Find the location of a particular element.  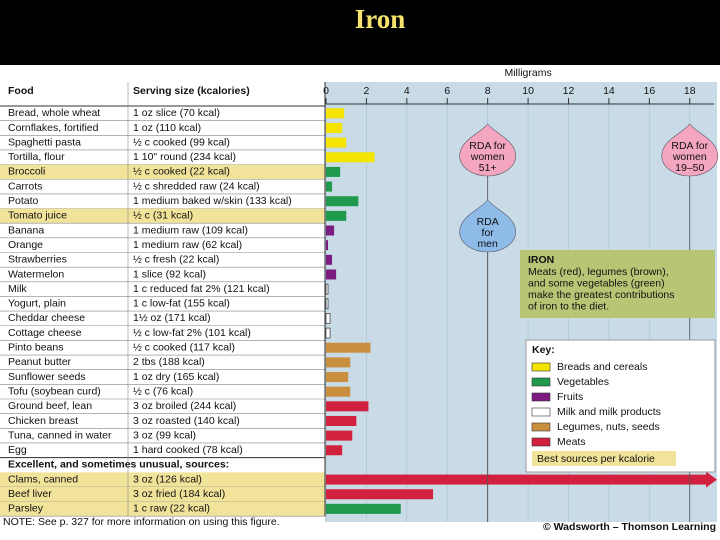

x-tick-label: 16 is located at coordinates (649, 91).